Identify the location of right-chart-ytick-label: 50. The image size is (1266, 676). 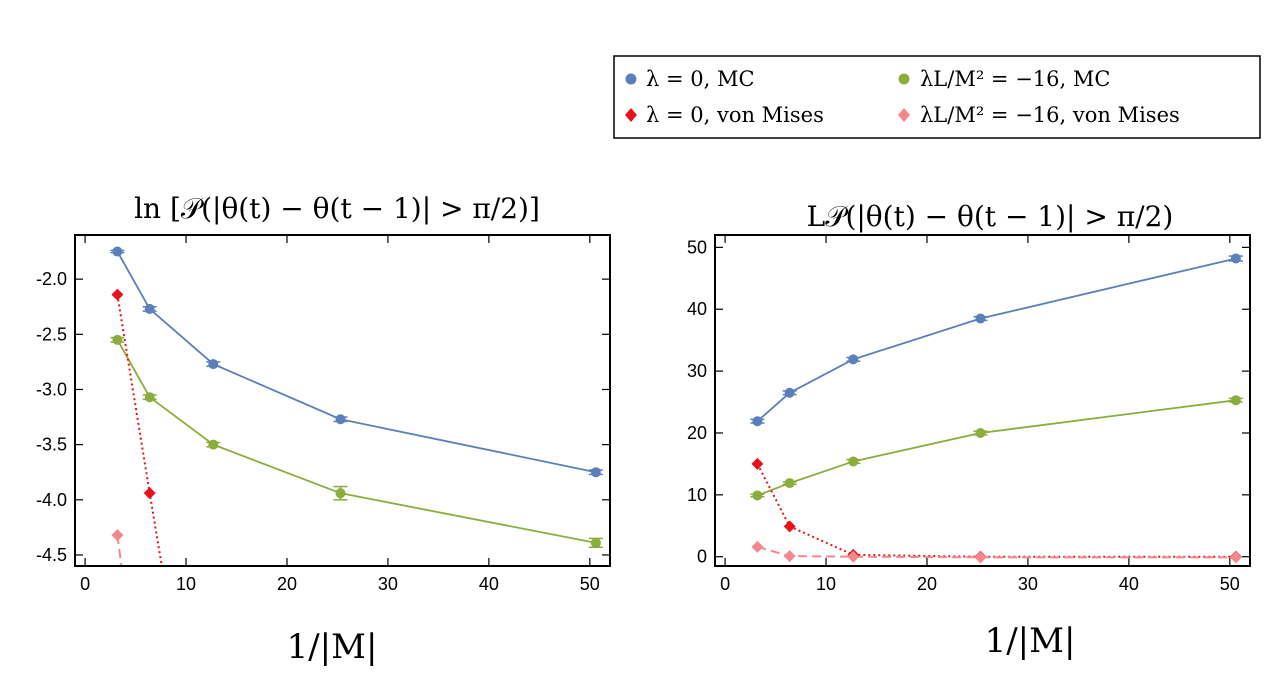
(697, 247).